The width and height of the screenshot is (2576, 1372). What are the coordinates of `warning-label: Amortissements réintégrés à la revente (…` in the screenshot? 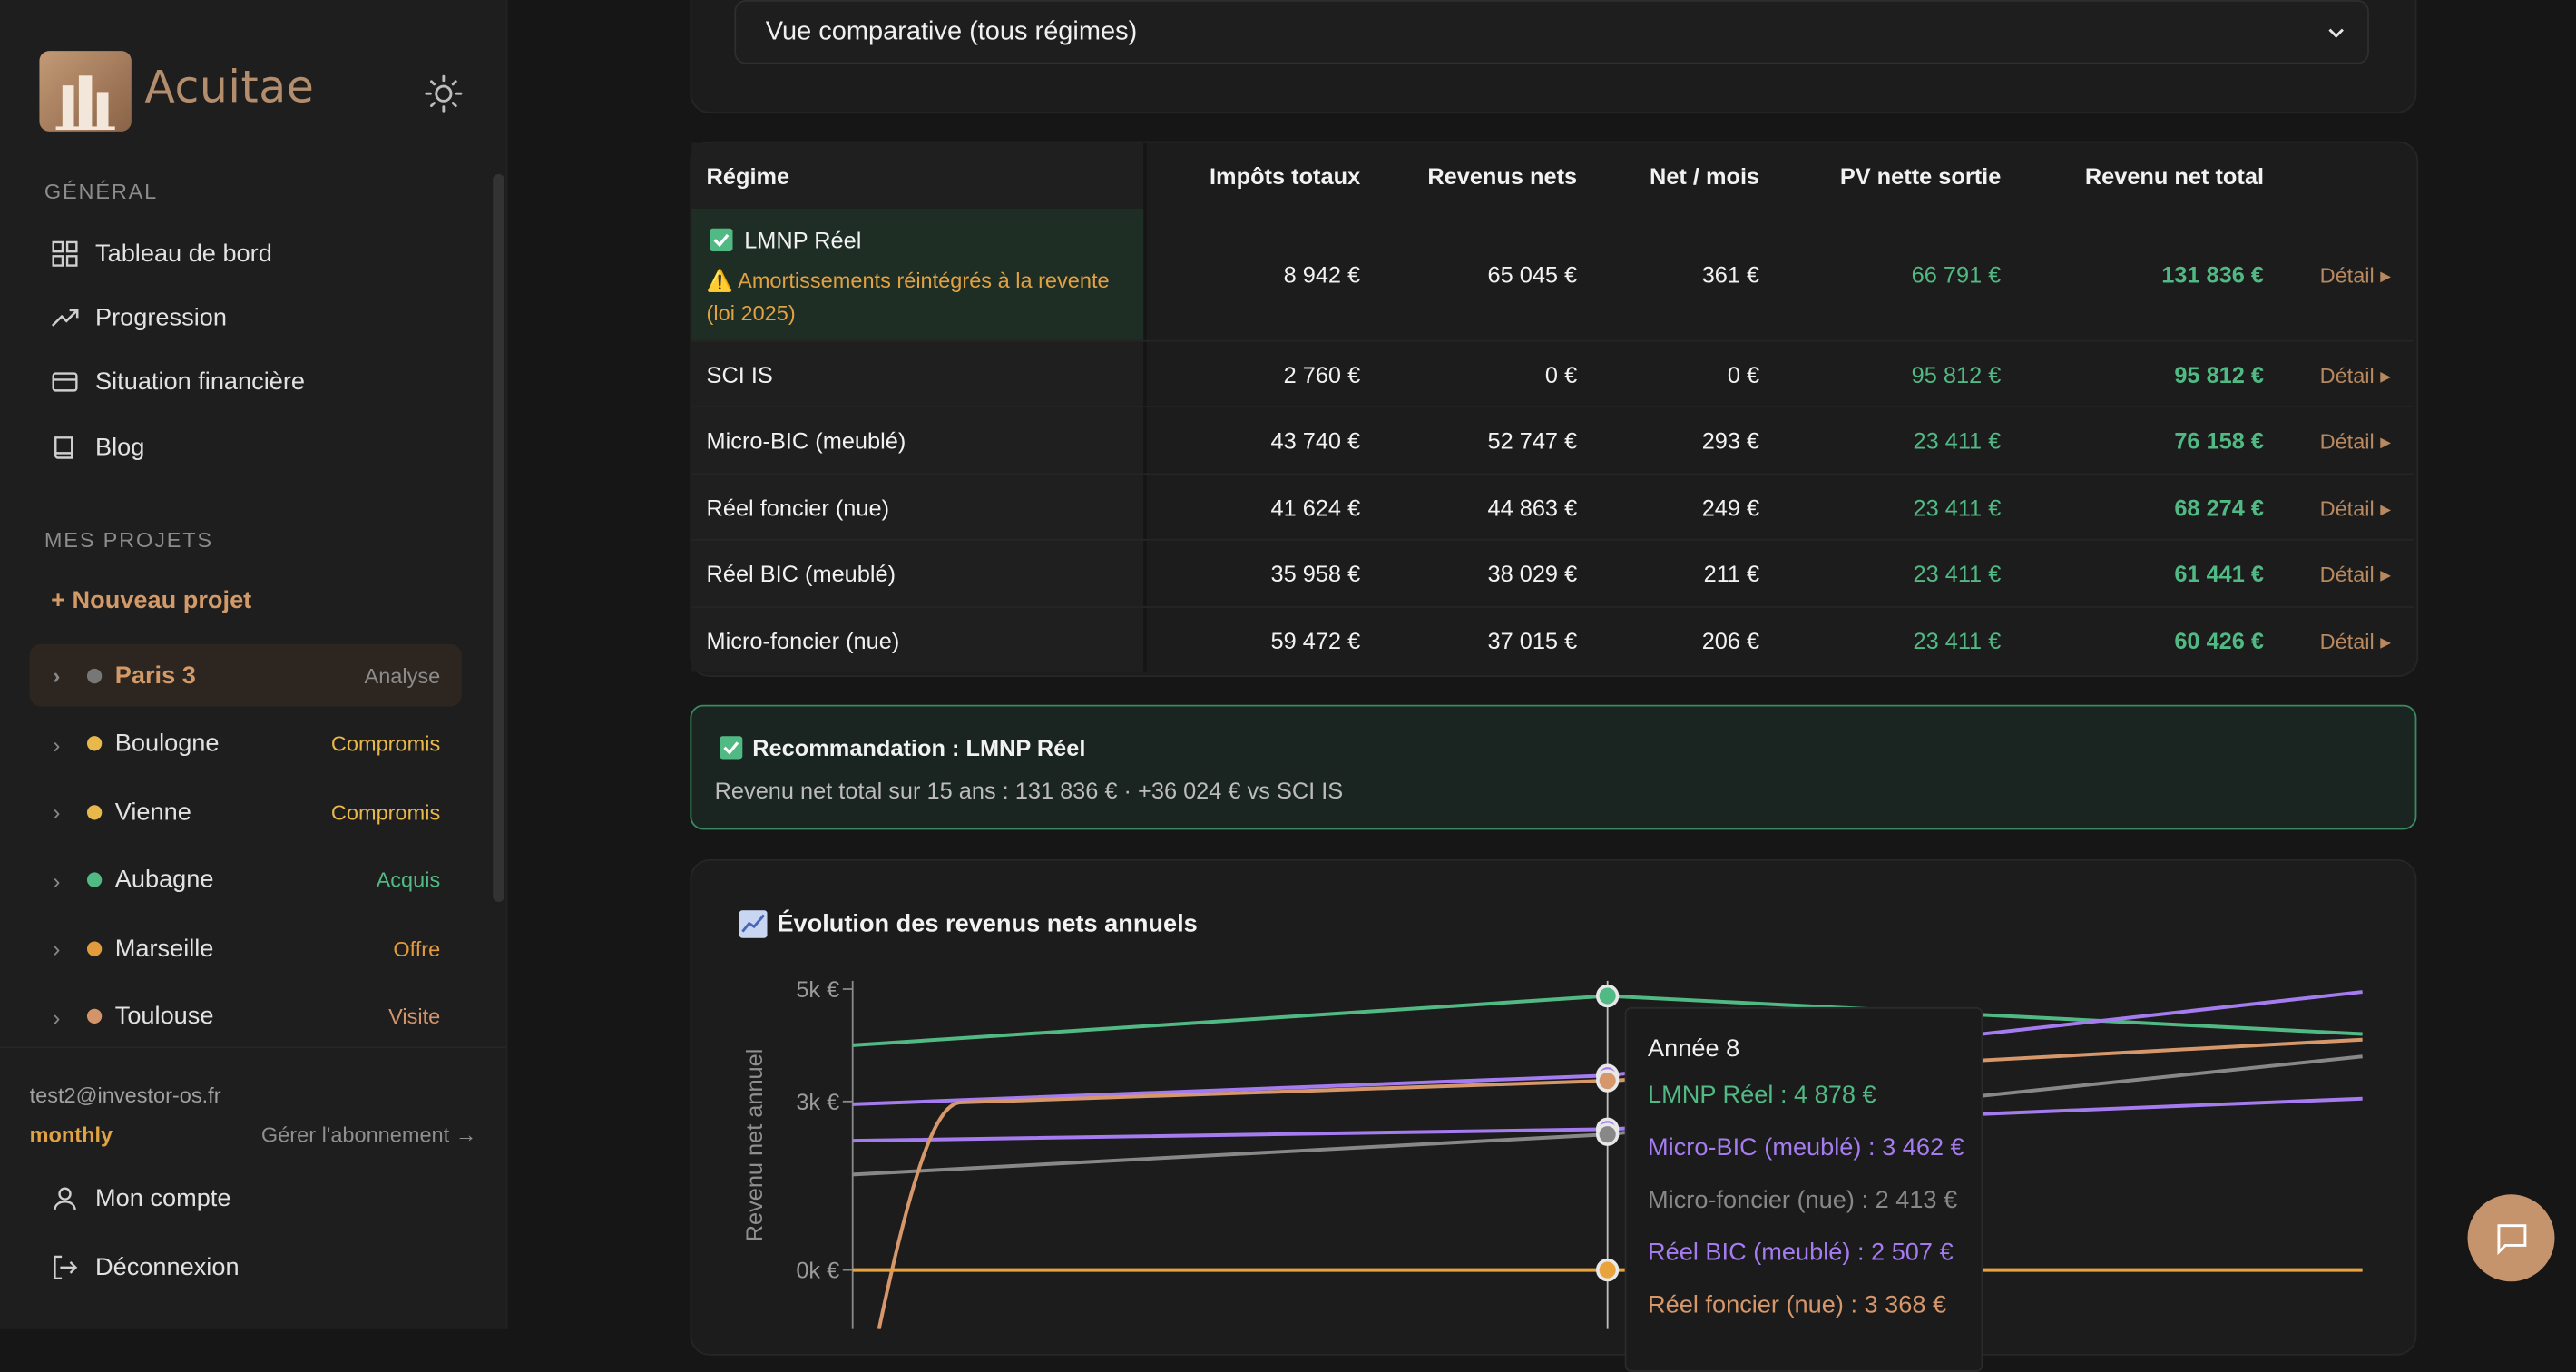 It's located at (908, 297).